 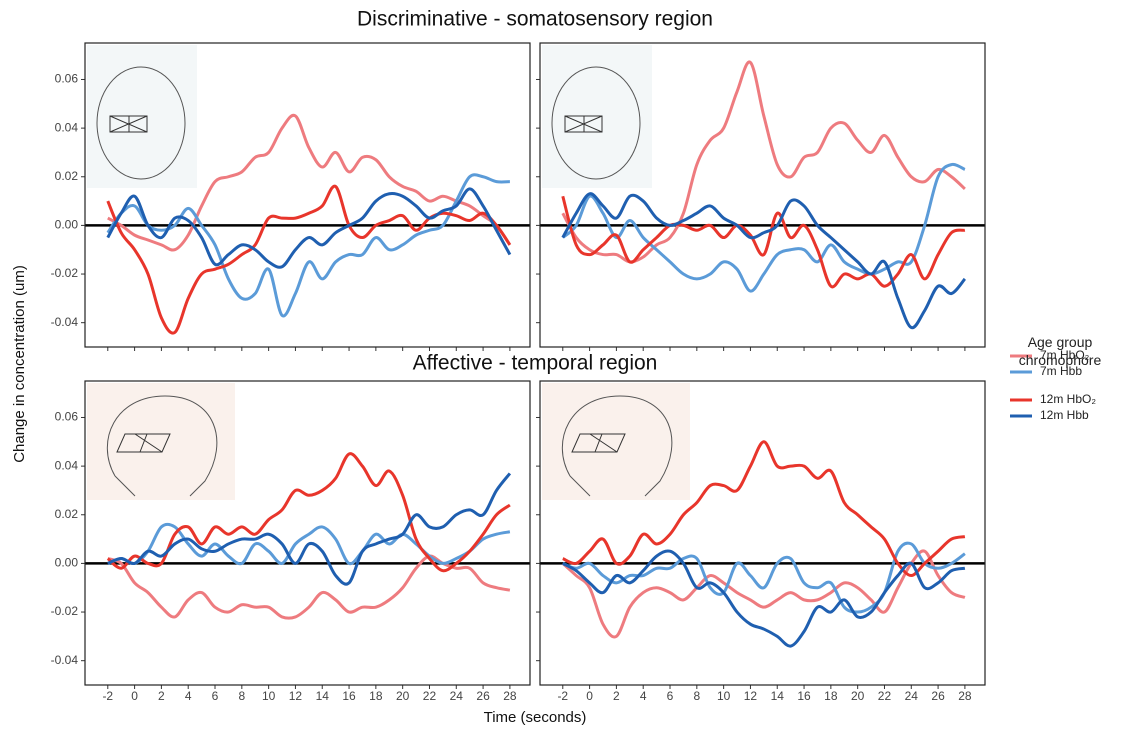 What do you see at coordinates (1068, 399) in the screenshot?
I see `legend-label: 12m HbO₂` at bounding box center [1068, 399].